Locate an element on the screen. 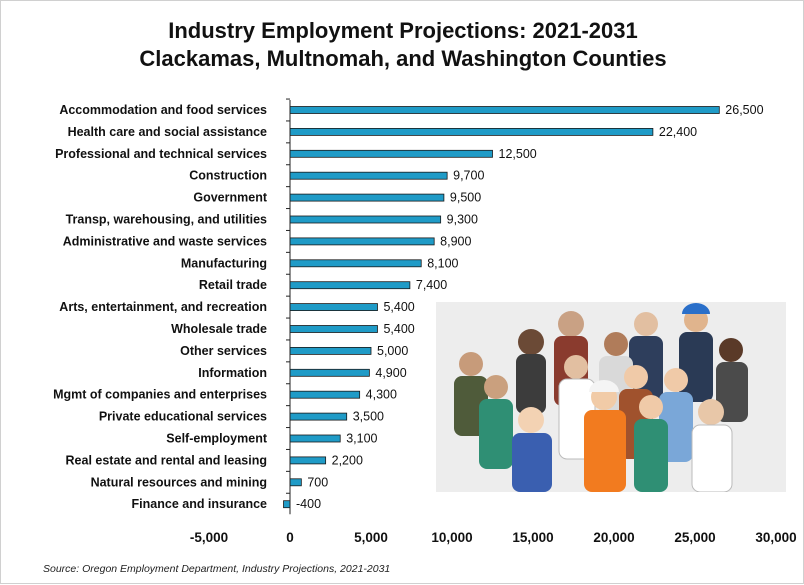  category-label: Government is located at coordinates (230, 198).